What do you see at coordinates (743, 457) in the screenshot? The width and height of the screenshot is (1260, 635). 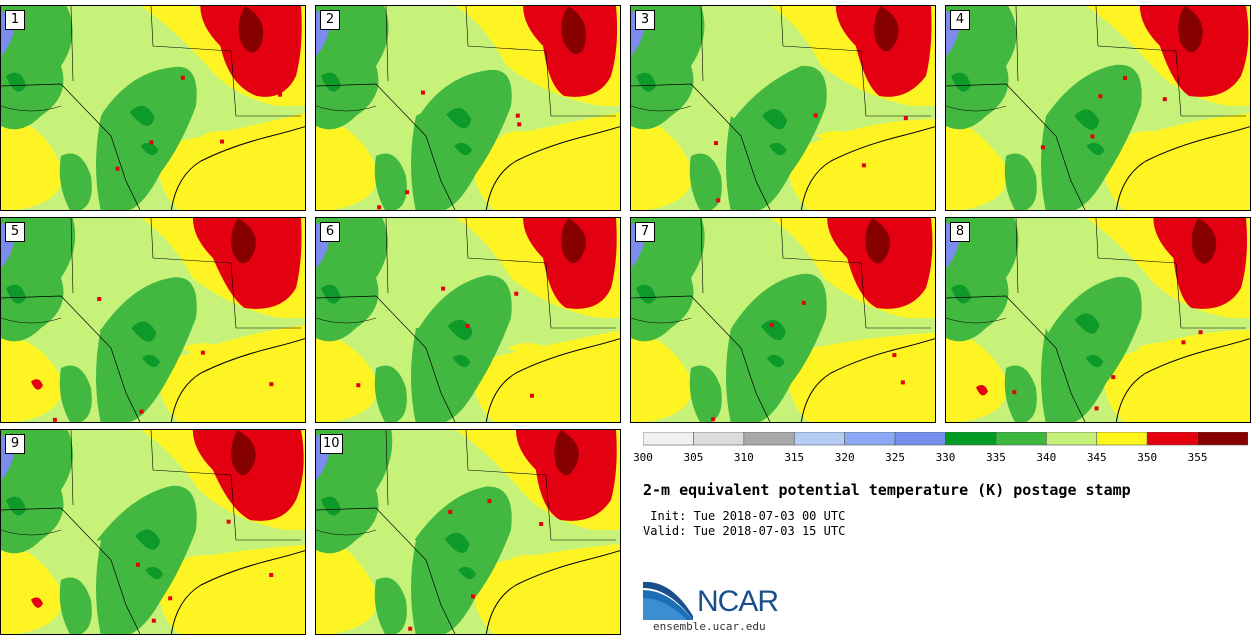 I see `colorbar-tick-label: 310` at bounding box center [743, 457].